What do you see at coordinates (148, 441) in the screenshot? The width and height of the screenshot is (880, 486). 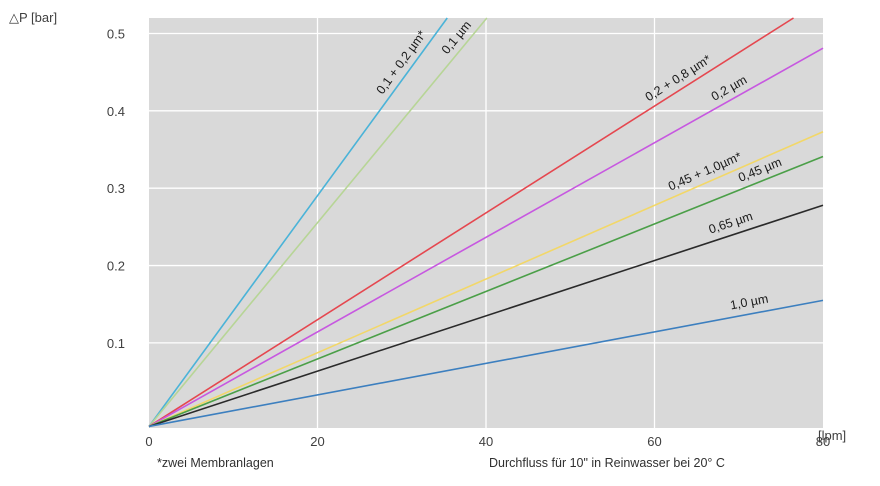 I see `x-tick-label: 0` at bounding box center [148, 441].